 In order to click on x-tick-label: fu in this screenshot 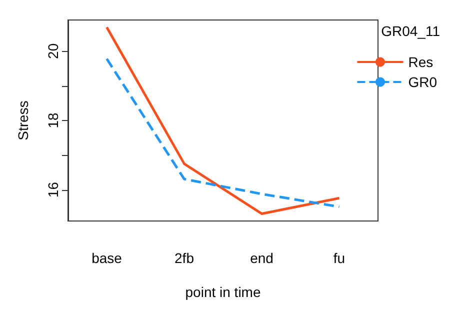, I will do `click(339, 258)`.